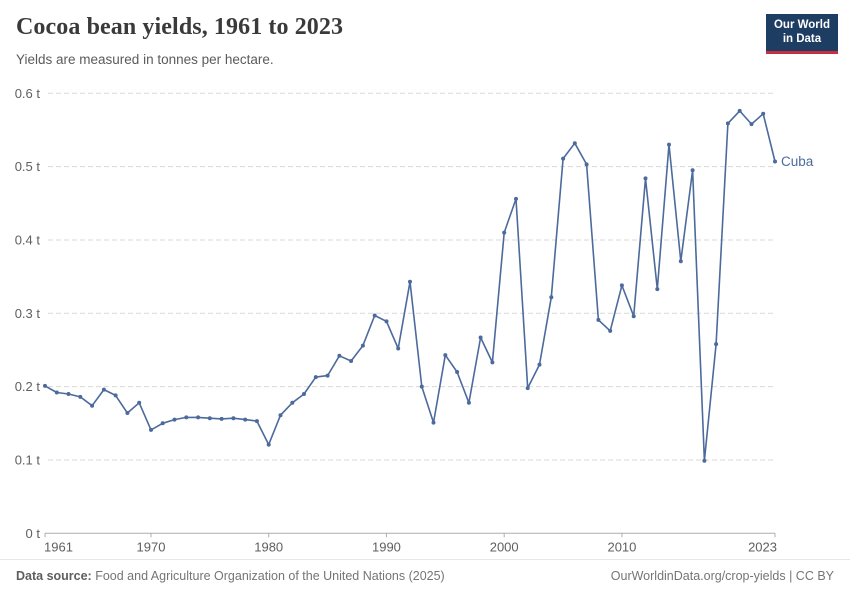 Image resolution: width=850 pixels, height=600 pixels. Describe the element at coordinates (425, 559) in the screenshot. I see `footer-divider` at that location.